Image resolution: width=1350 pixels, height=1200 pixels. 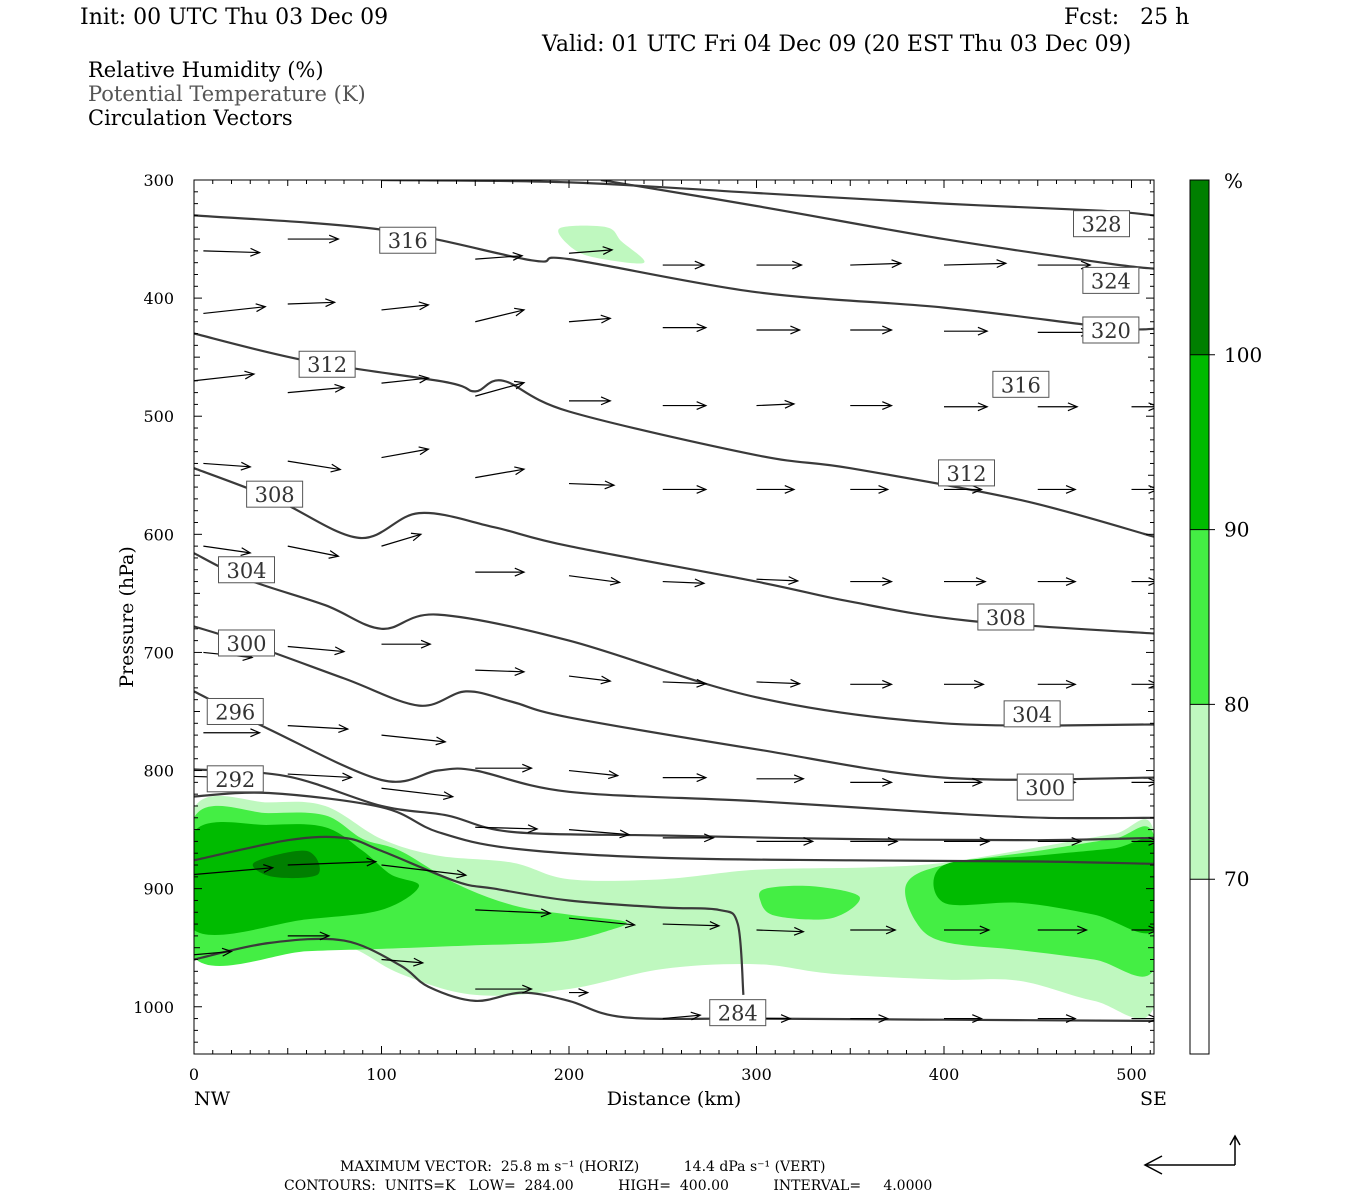 What do you see at coordinates (469, 915) in the screenshot?
I see `theta-contour-t288` at bounding box center [469, 915].